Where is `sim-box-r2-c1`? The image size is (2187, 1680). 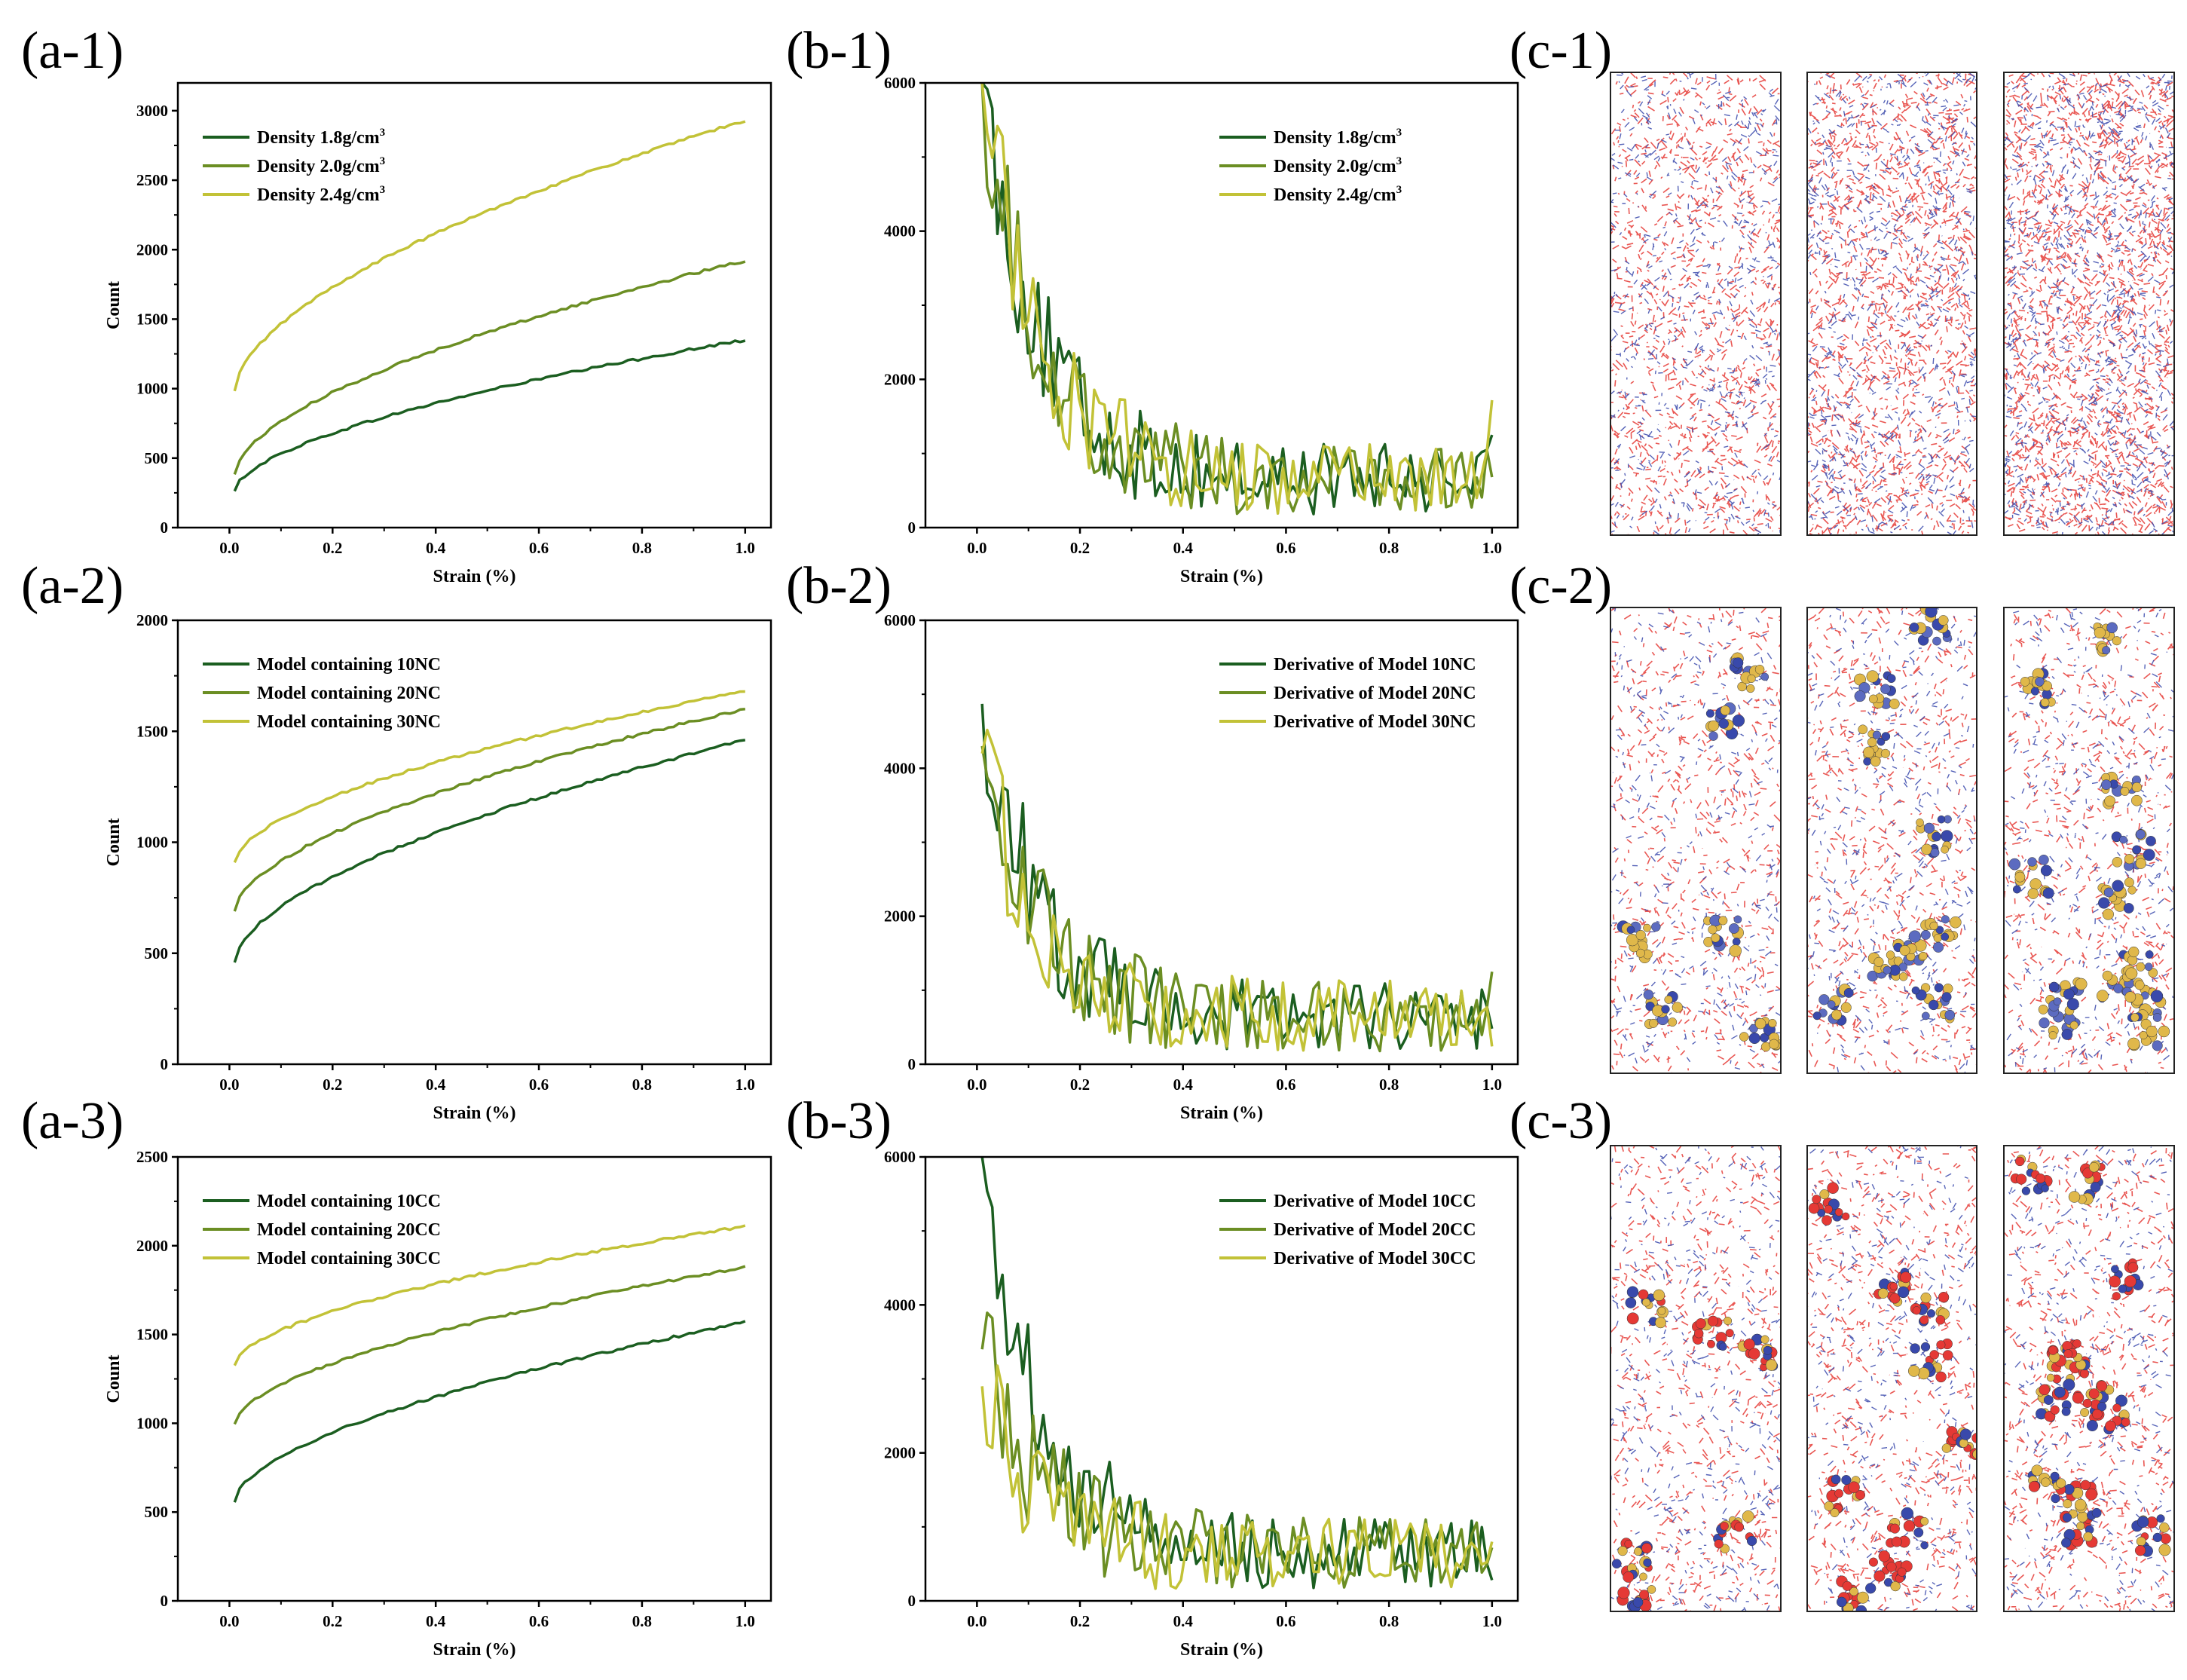
sim-box-r2-c1 is located at coordinates (1696, 840).